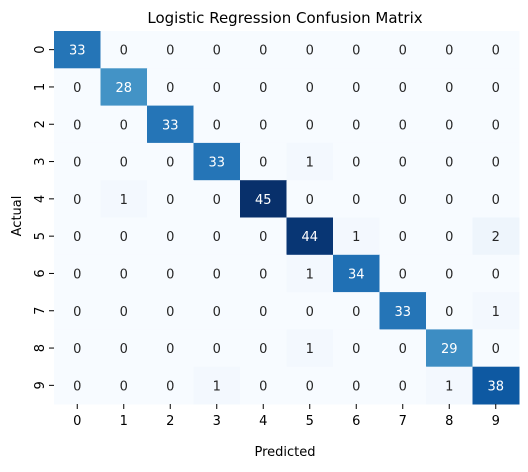  What do you see at coordinates (40, 124) in the screenshot?
I see `y-tick-label: 2` at bounding box center [40, 124].